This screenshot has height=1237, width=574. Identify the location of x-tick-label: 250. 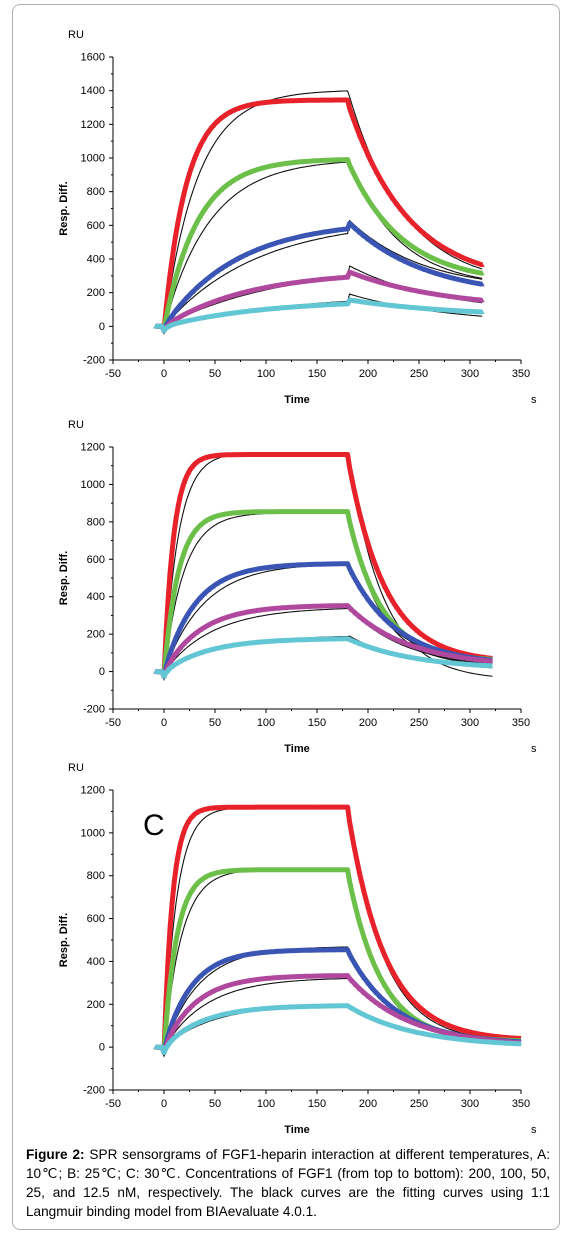
(419, 374).